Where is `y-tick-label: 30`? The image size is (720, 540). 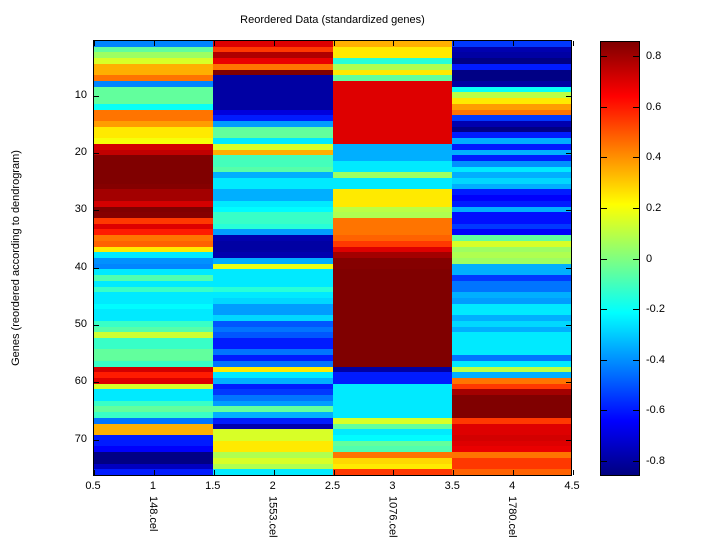
y-tick-label: 30 is located at coordinates (80, 209).